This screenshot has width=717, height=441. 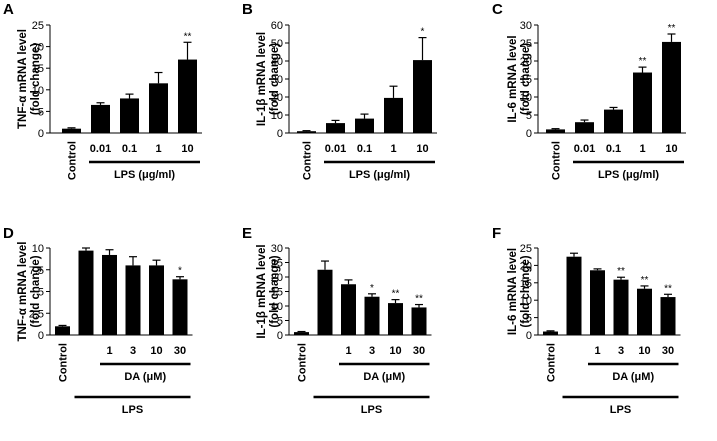 What do you see at coordinates (277, 26) in the screenshot?
I see `y-tick-label: 60` at bounding box center [277, 26].